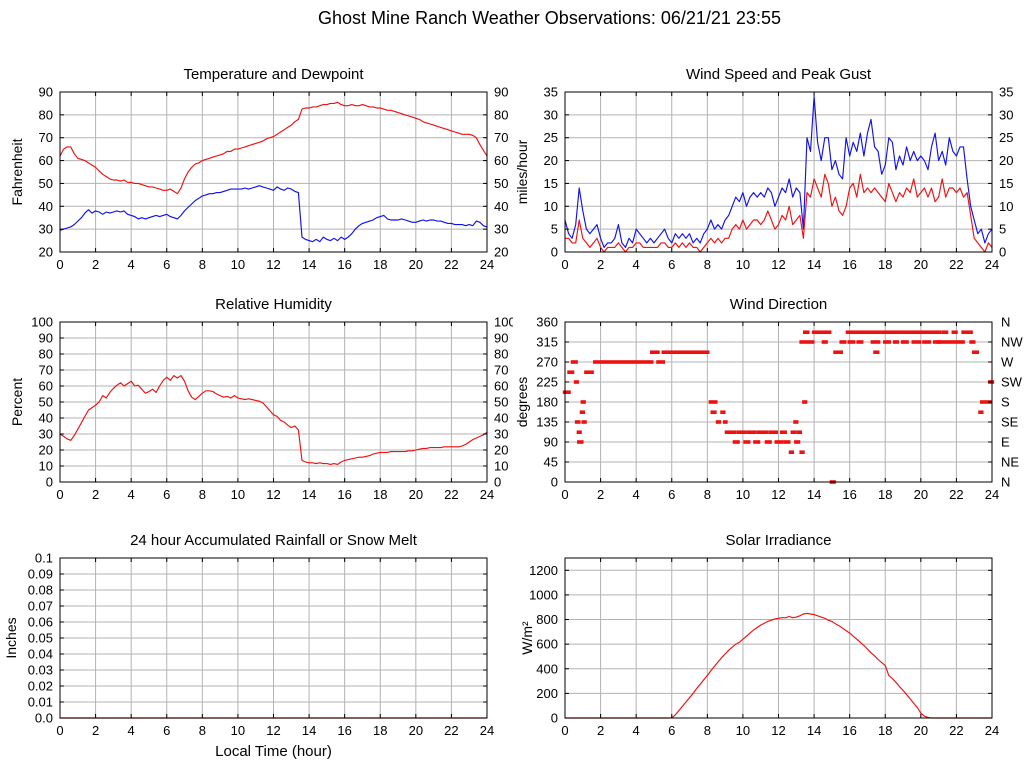 The height and width of the screenshot is (772, 1027). What do you see at coordinates (40, 702) in the screenshot?
I see `svg-text: 0.01` at bounding box center [40, 702].